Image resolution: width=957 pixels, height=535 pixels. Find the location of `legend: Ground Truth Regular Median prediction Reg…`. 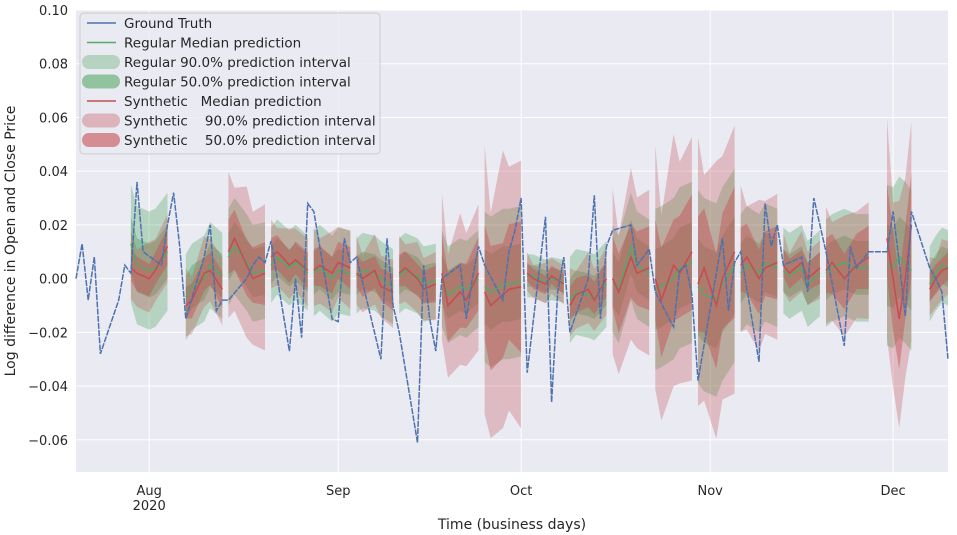

legend: Ground Truth Regular Median prediction Reg… is located at coordinates (230, 83).